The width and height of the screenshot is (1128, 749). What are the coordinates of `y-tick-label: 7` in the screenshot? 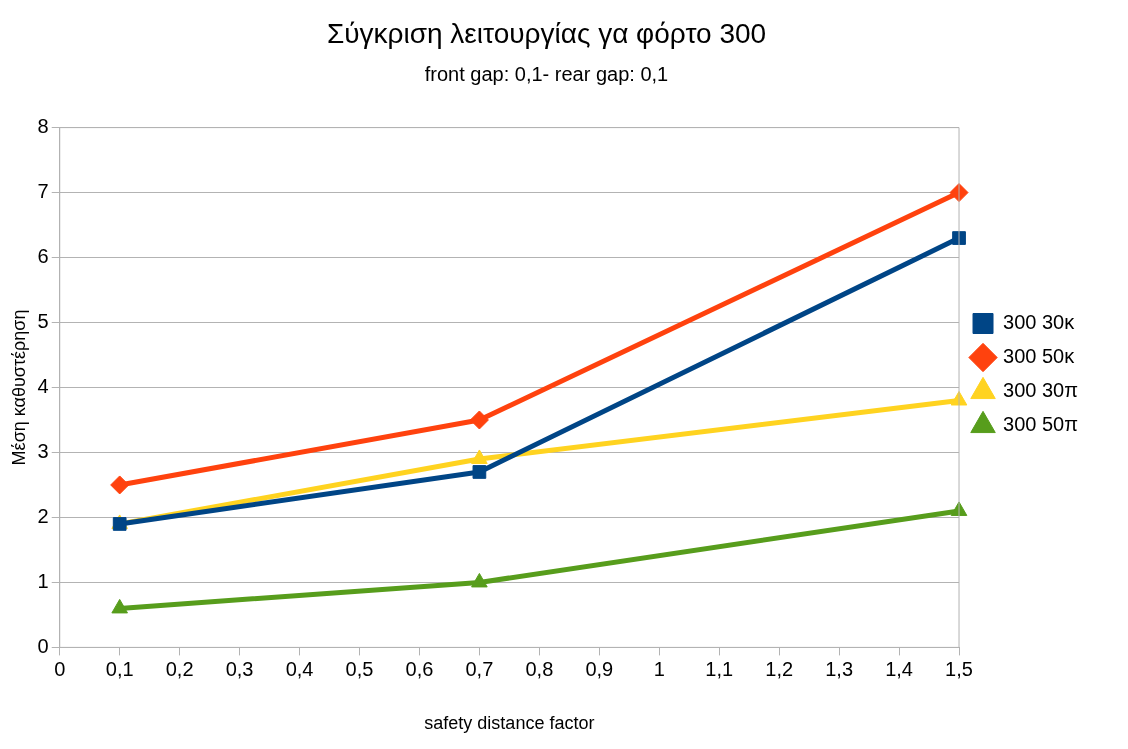 It's located at (43, 191).